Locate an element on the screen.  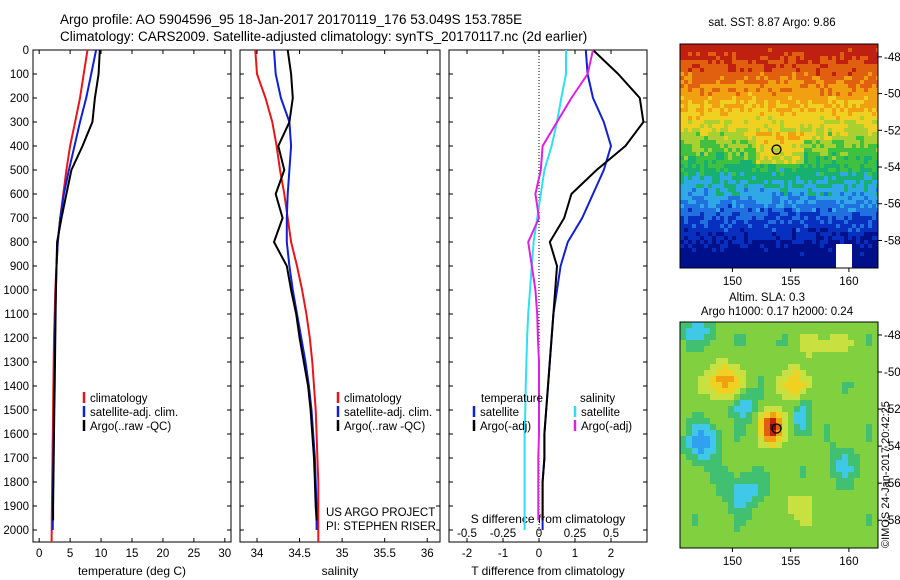
legend-title-salinity: salinity is located at coordinates (597, 399).